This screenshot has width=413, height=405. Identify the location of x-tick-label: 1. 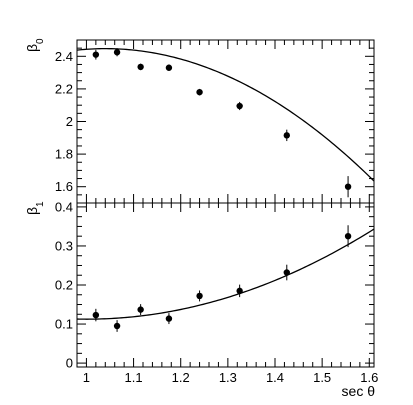
(86, 377).